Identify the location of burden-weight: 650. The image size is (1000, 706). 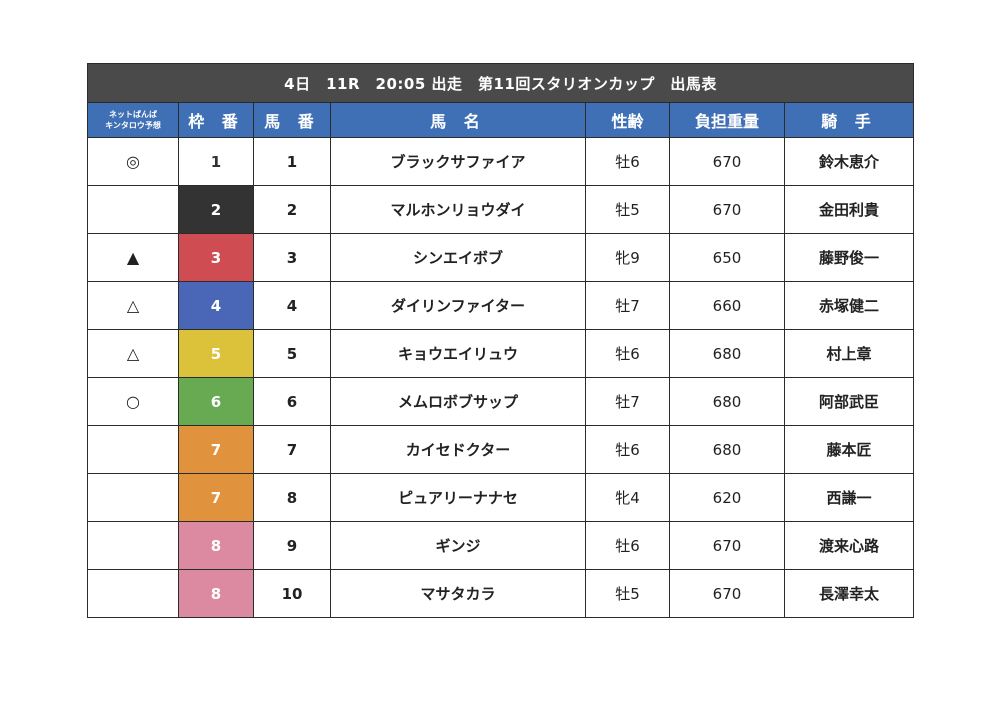
(727, 257).